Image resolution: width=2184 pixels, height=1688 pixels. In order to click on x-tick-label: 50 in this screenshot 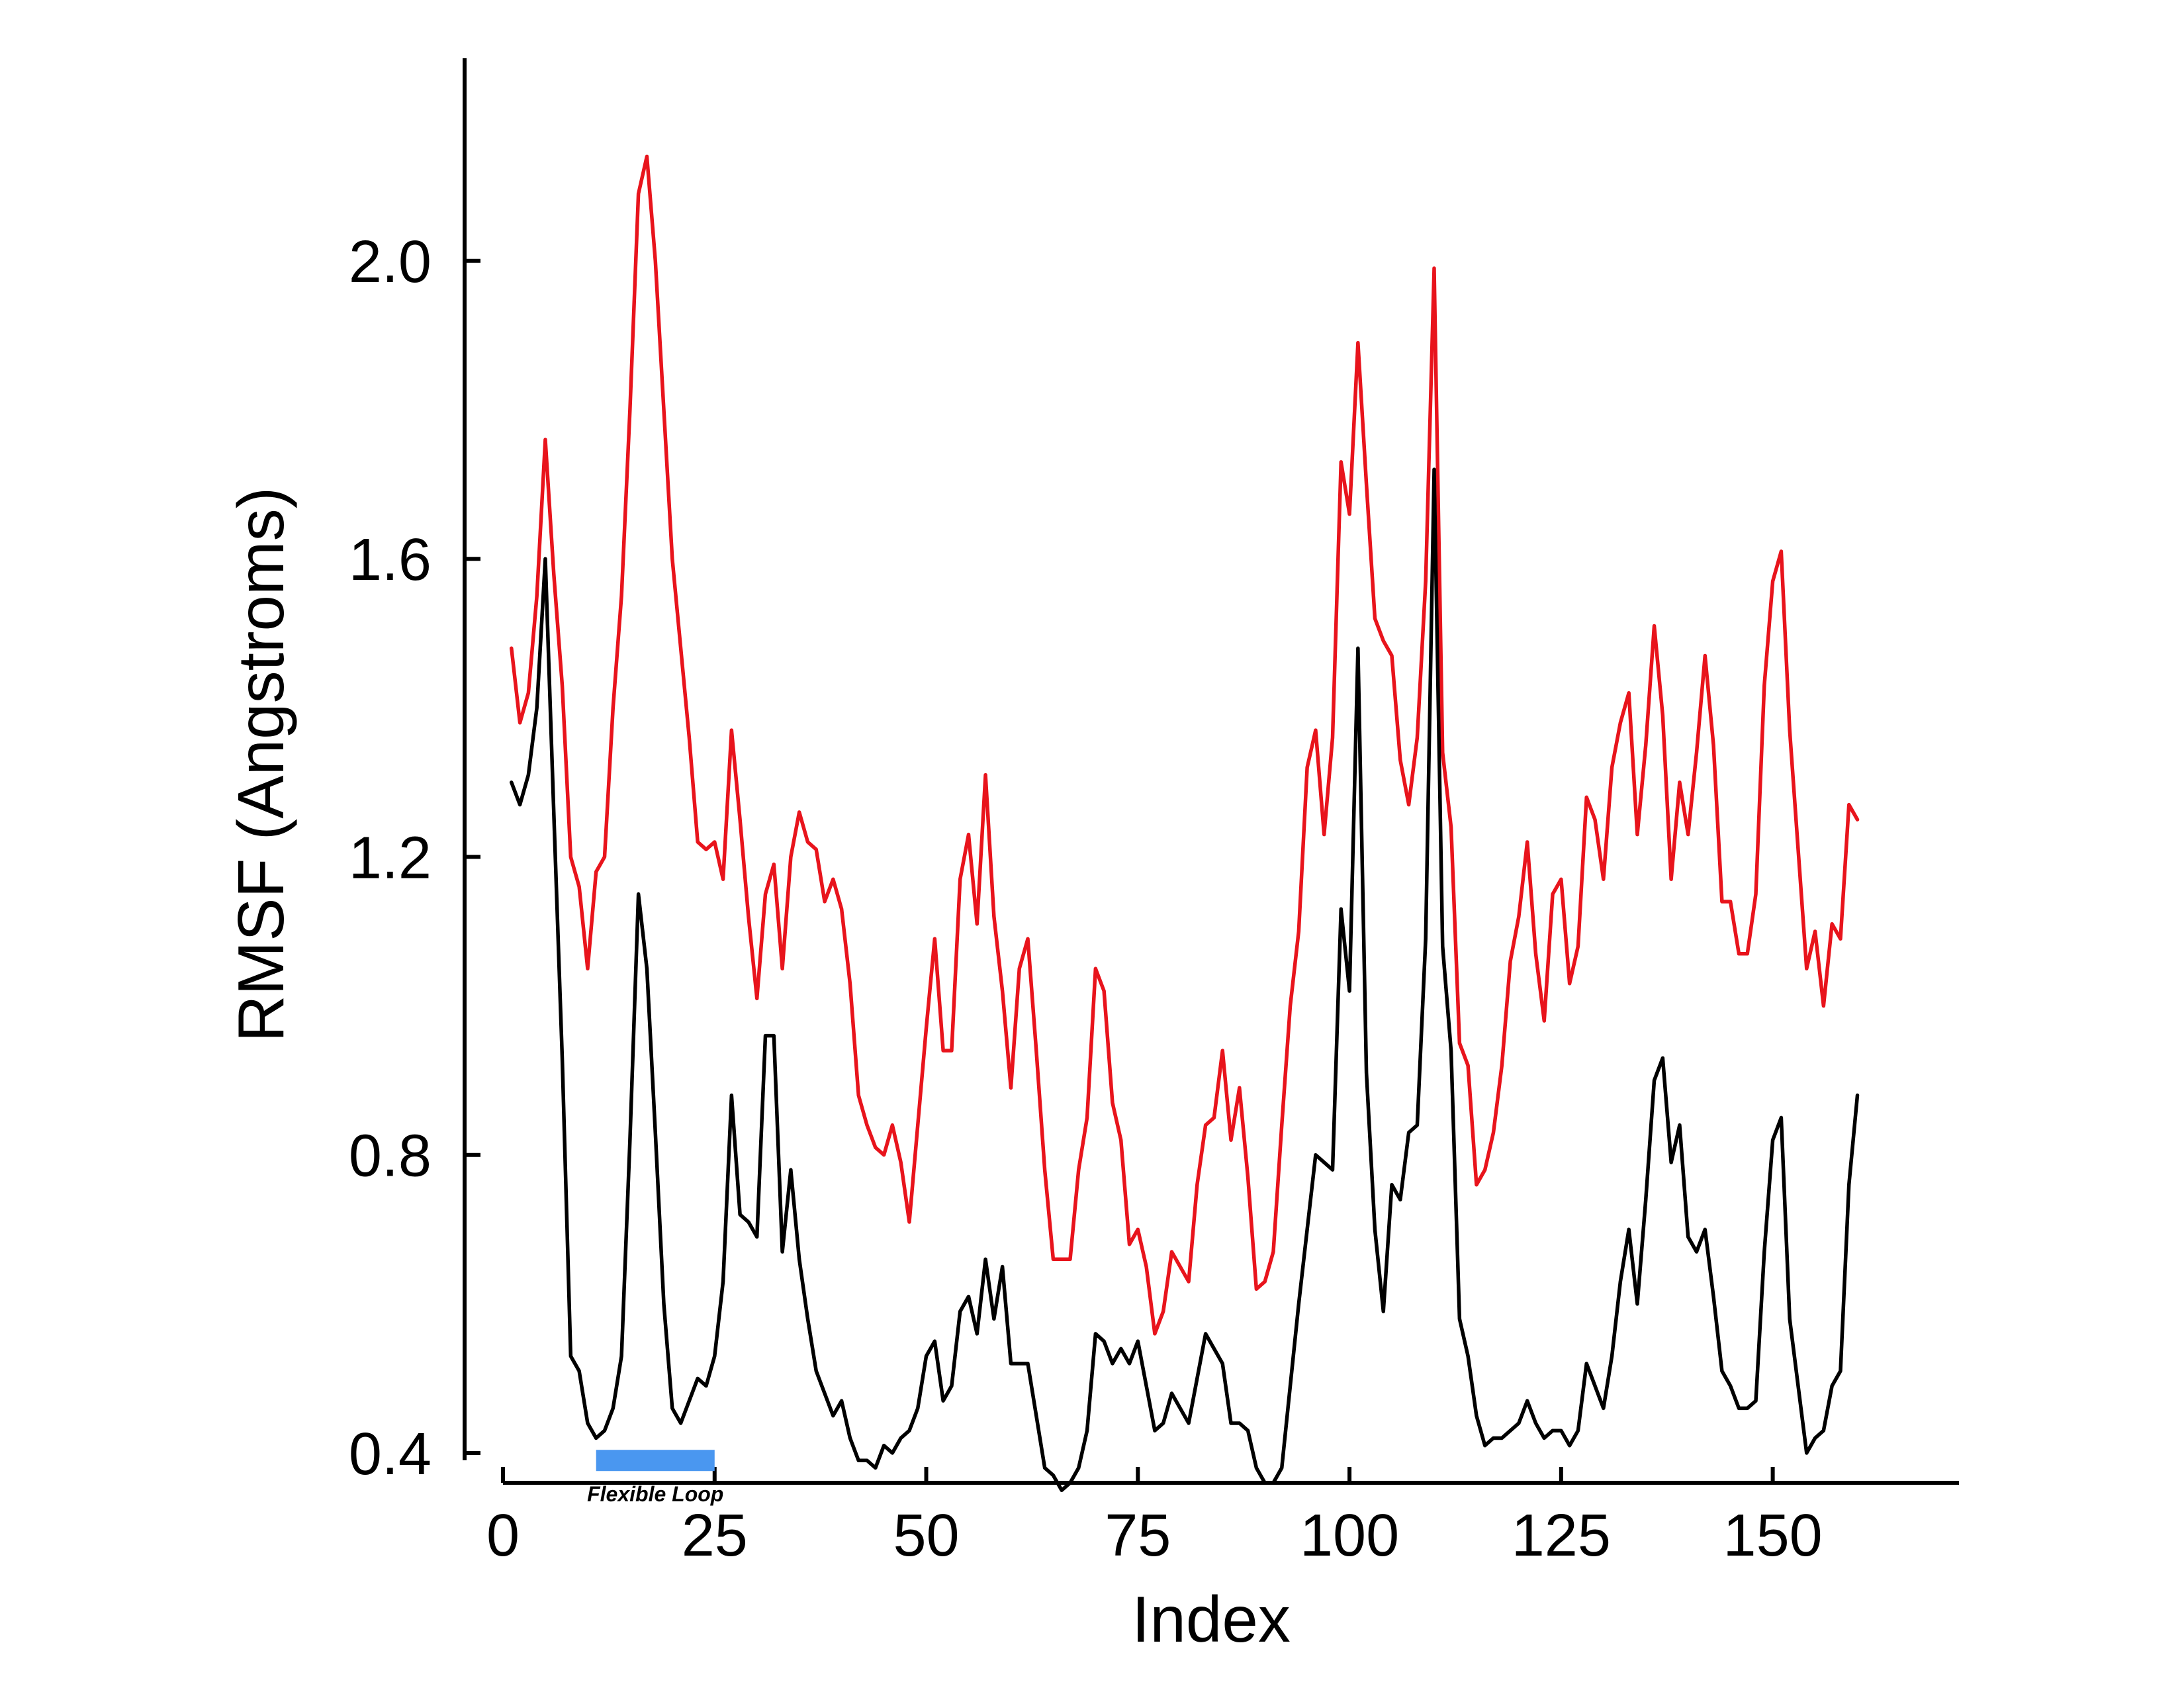, I will do `click(926, 1536)`.